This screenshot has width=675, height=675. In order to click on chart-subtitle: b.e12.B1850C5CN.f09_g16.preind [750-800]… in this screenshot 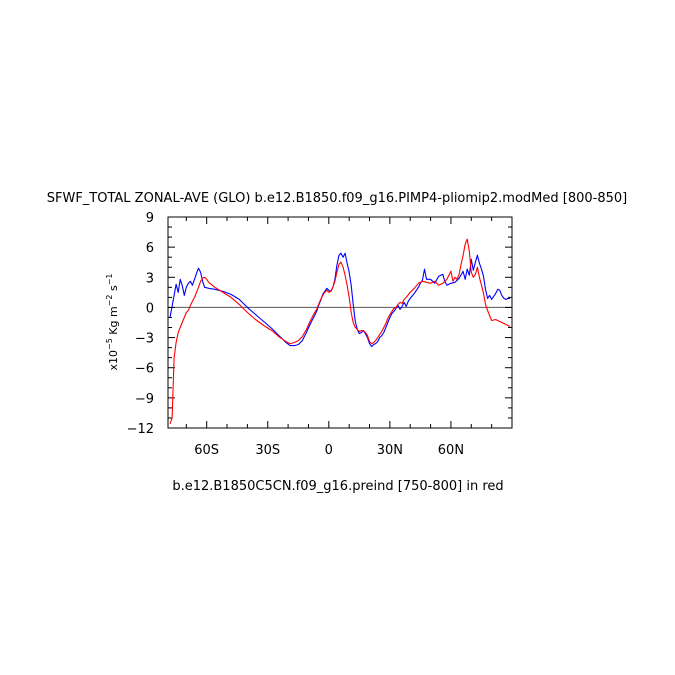, I will do `click(337, 486)`.